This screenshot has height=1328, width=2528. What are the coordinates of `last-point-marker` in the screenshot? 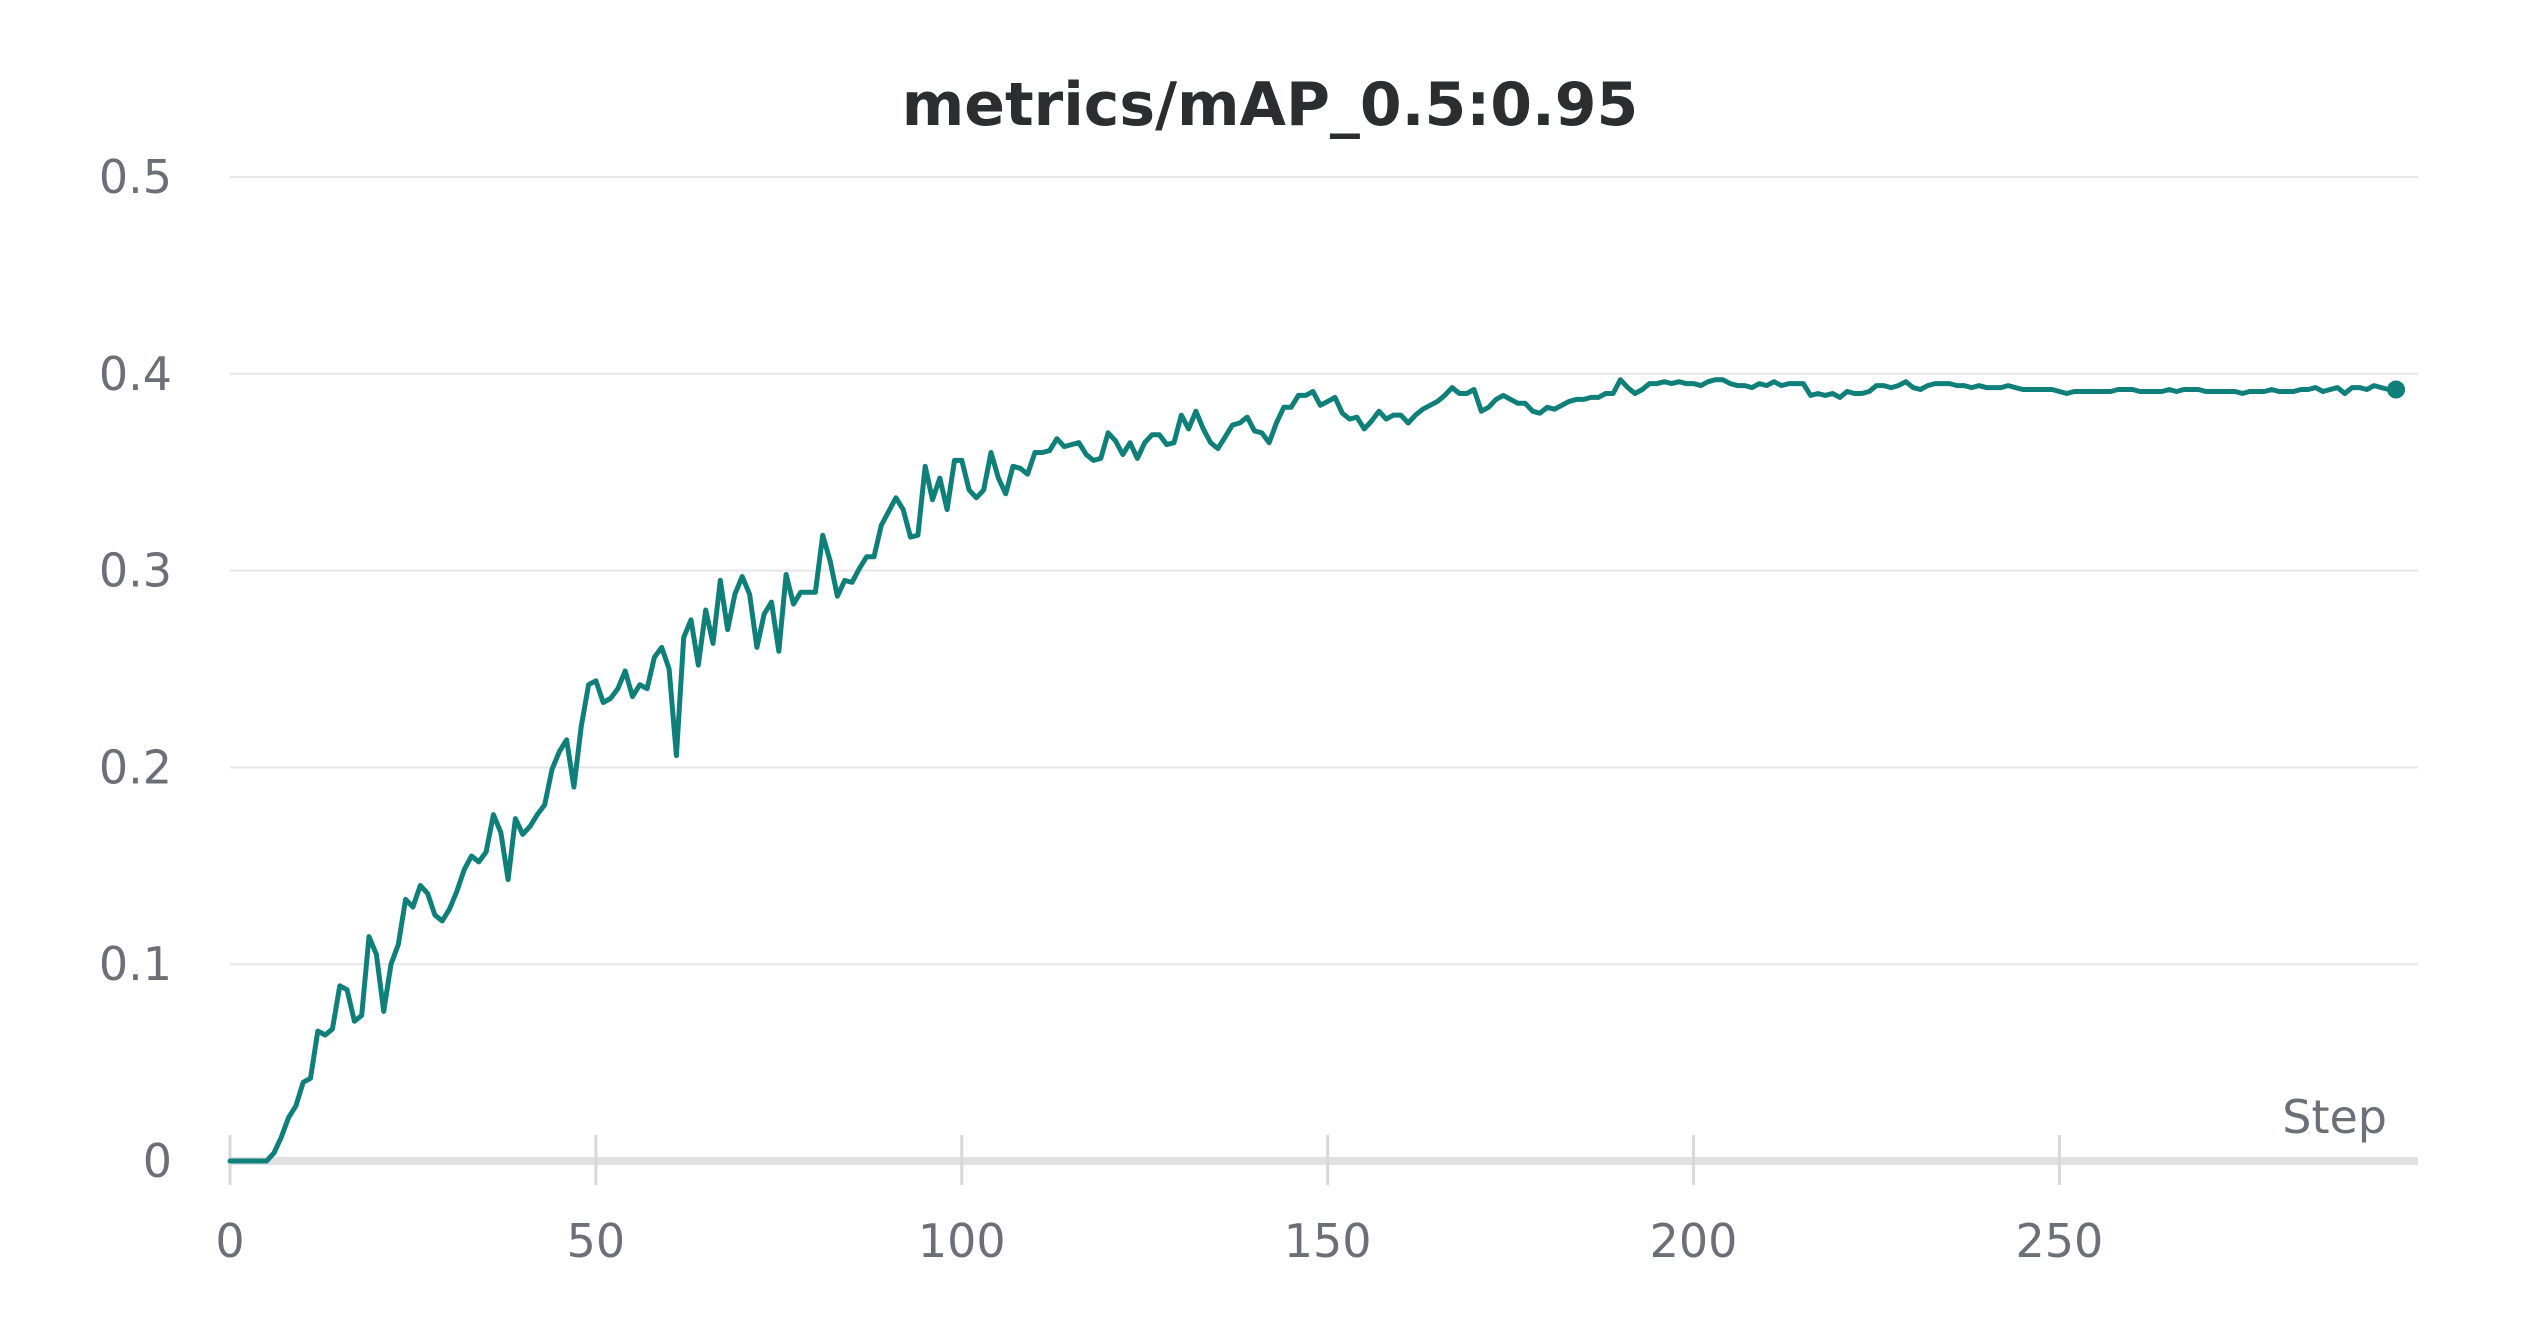 It's located at (2396, 389).